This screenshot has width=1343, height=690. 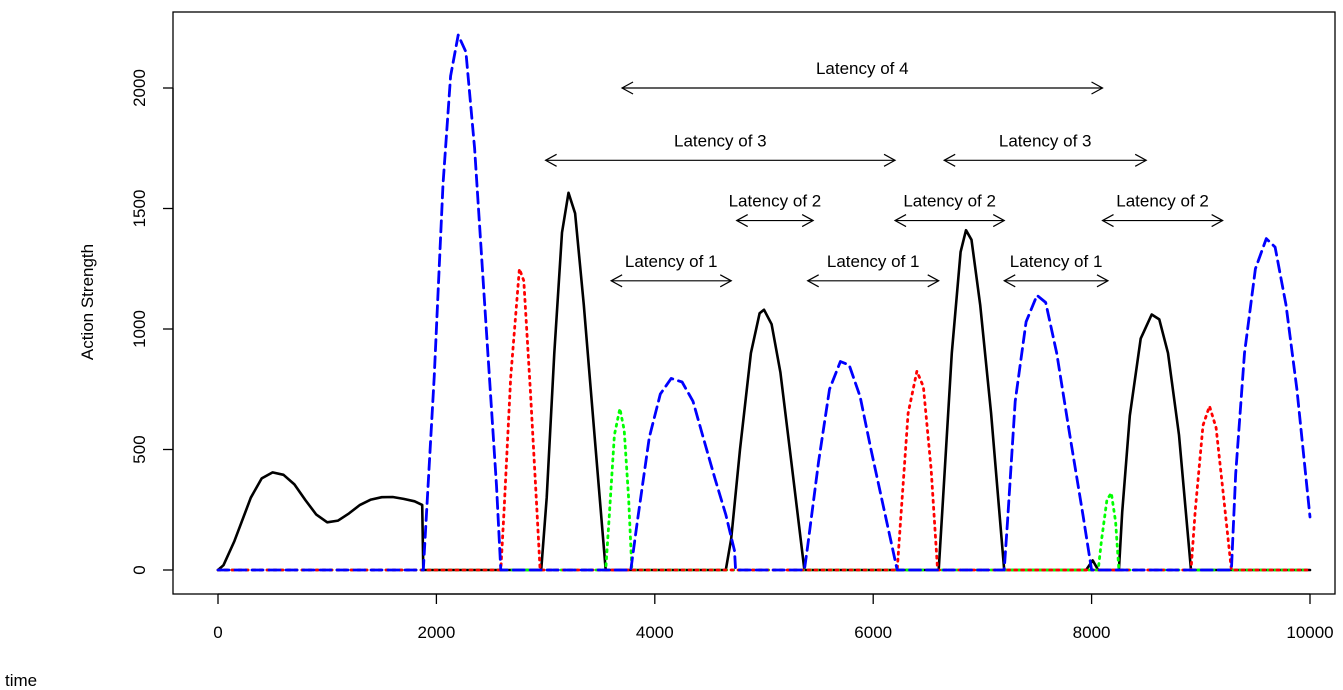 What do you see at coordinates (139, 569) in the screenshot?
I see `y-tick-label: 0` at bounding box center [139, 569].